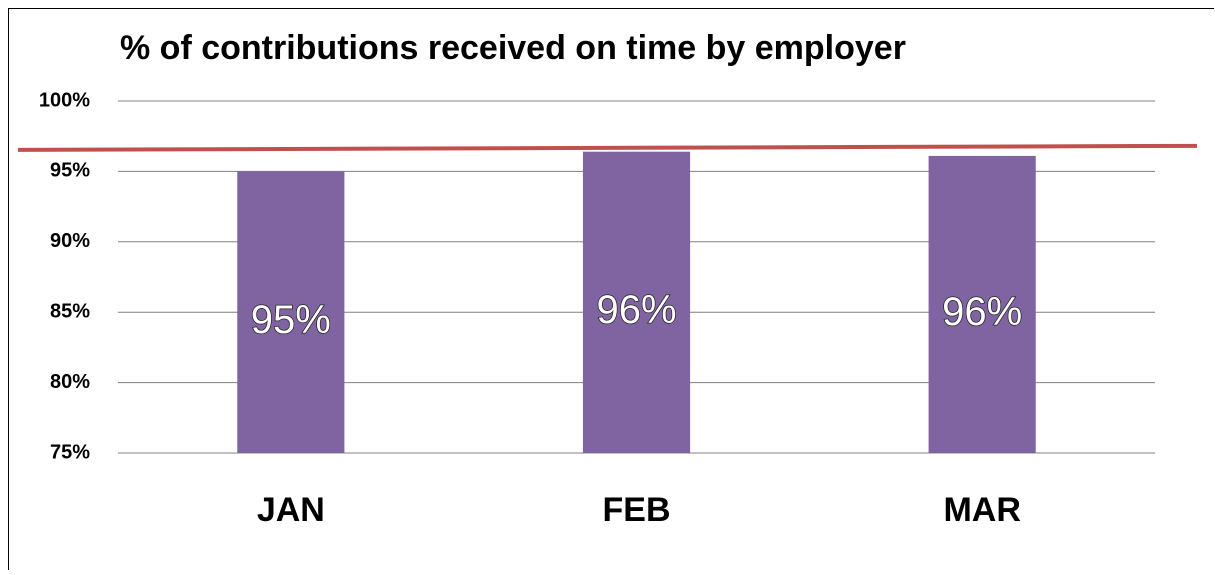  I want to click on y-tick-label: 80%, so click(70, 382).